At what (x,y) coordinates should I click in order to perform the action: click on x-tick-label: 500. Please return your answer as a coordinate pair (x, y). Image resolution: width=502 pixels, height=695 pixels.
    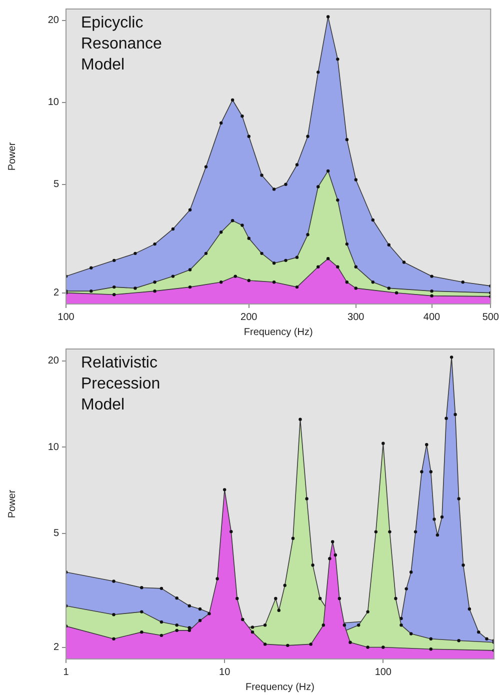
    Looking at the image, I should click on (491, 317).